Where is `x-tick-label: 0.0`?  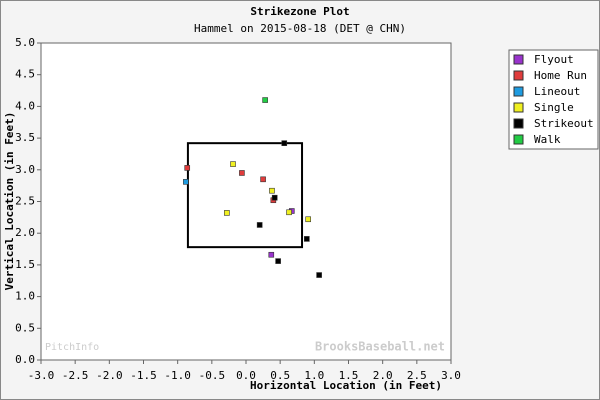
x-tick-label: 0.0 is located at coordinates (246, 375).